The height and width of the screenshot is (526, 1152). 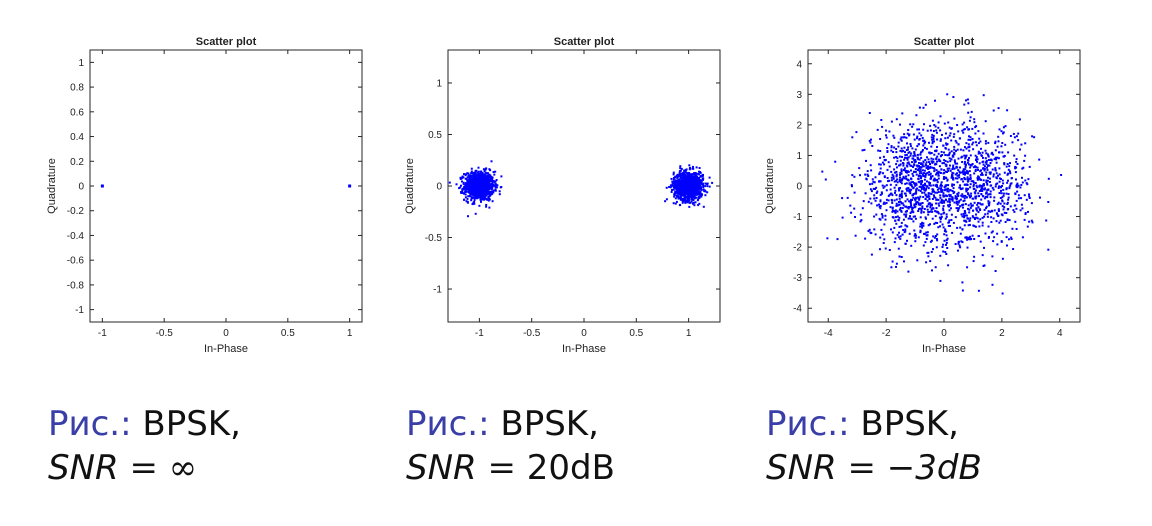 I want to click on x-tick-label: 0, so click(x=944, y=333).